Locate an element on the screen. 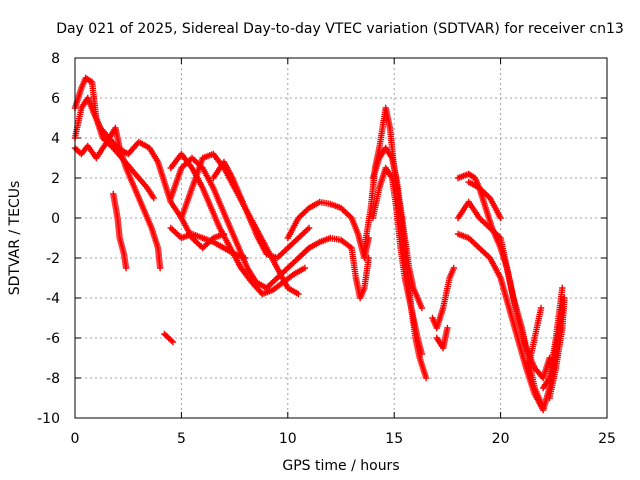  x-axis-title: GPS time / hours is located at coordinates (340, 466).